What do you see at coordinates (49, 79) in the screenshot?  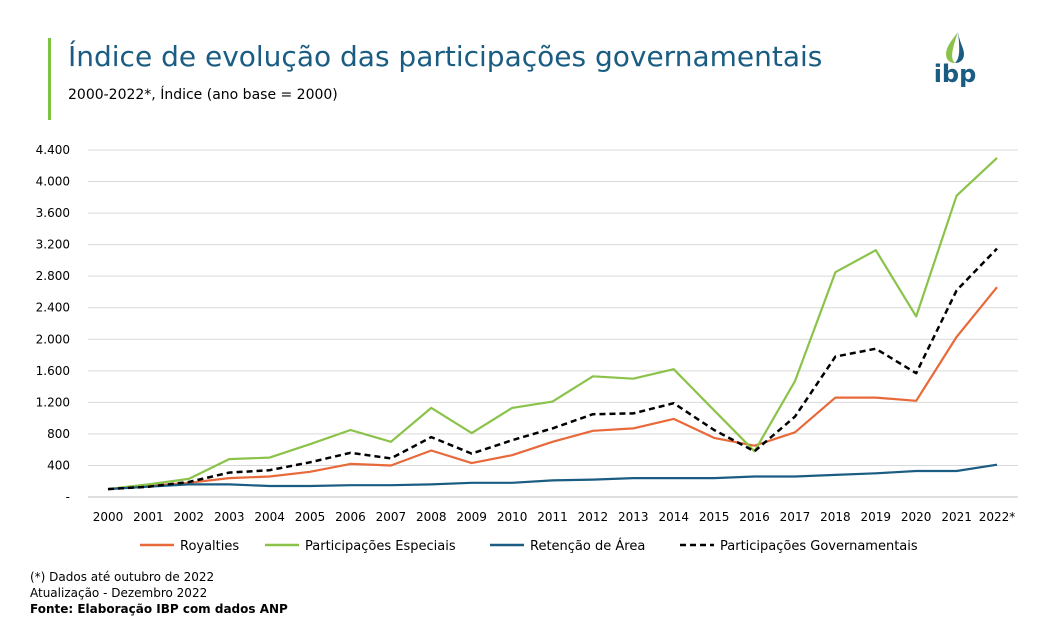 I see `title-accent-bar` at bounding box center [49, 79].